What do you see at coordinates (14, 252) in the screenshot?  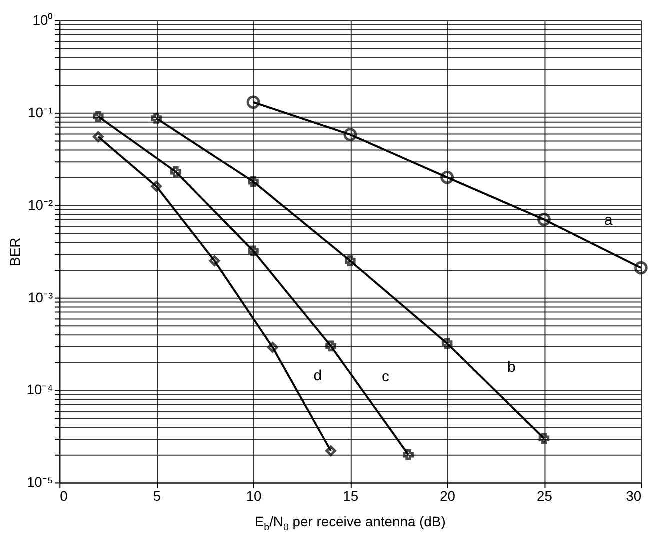 I see `y-axis-title: BER` at bounding box center [14, 252].